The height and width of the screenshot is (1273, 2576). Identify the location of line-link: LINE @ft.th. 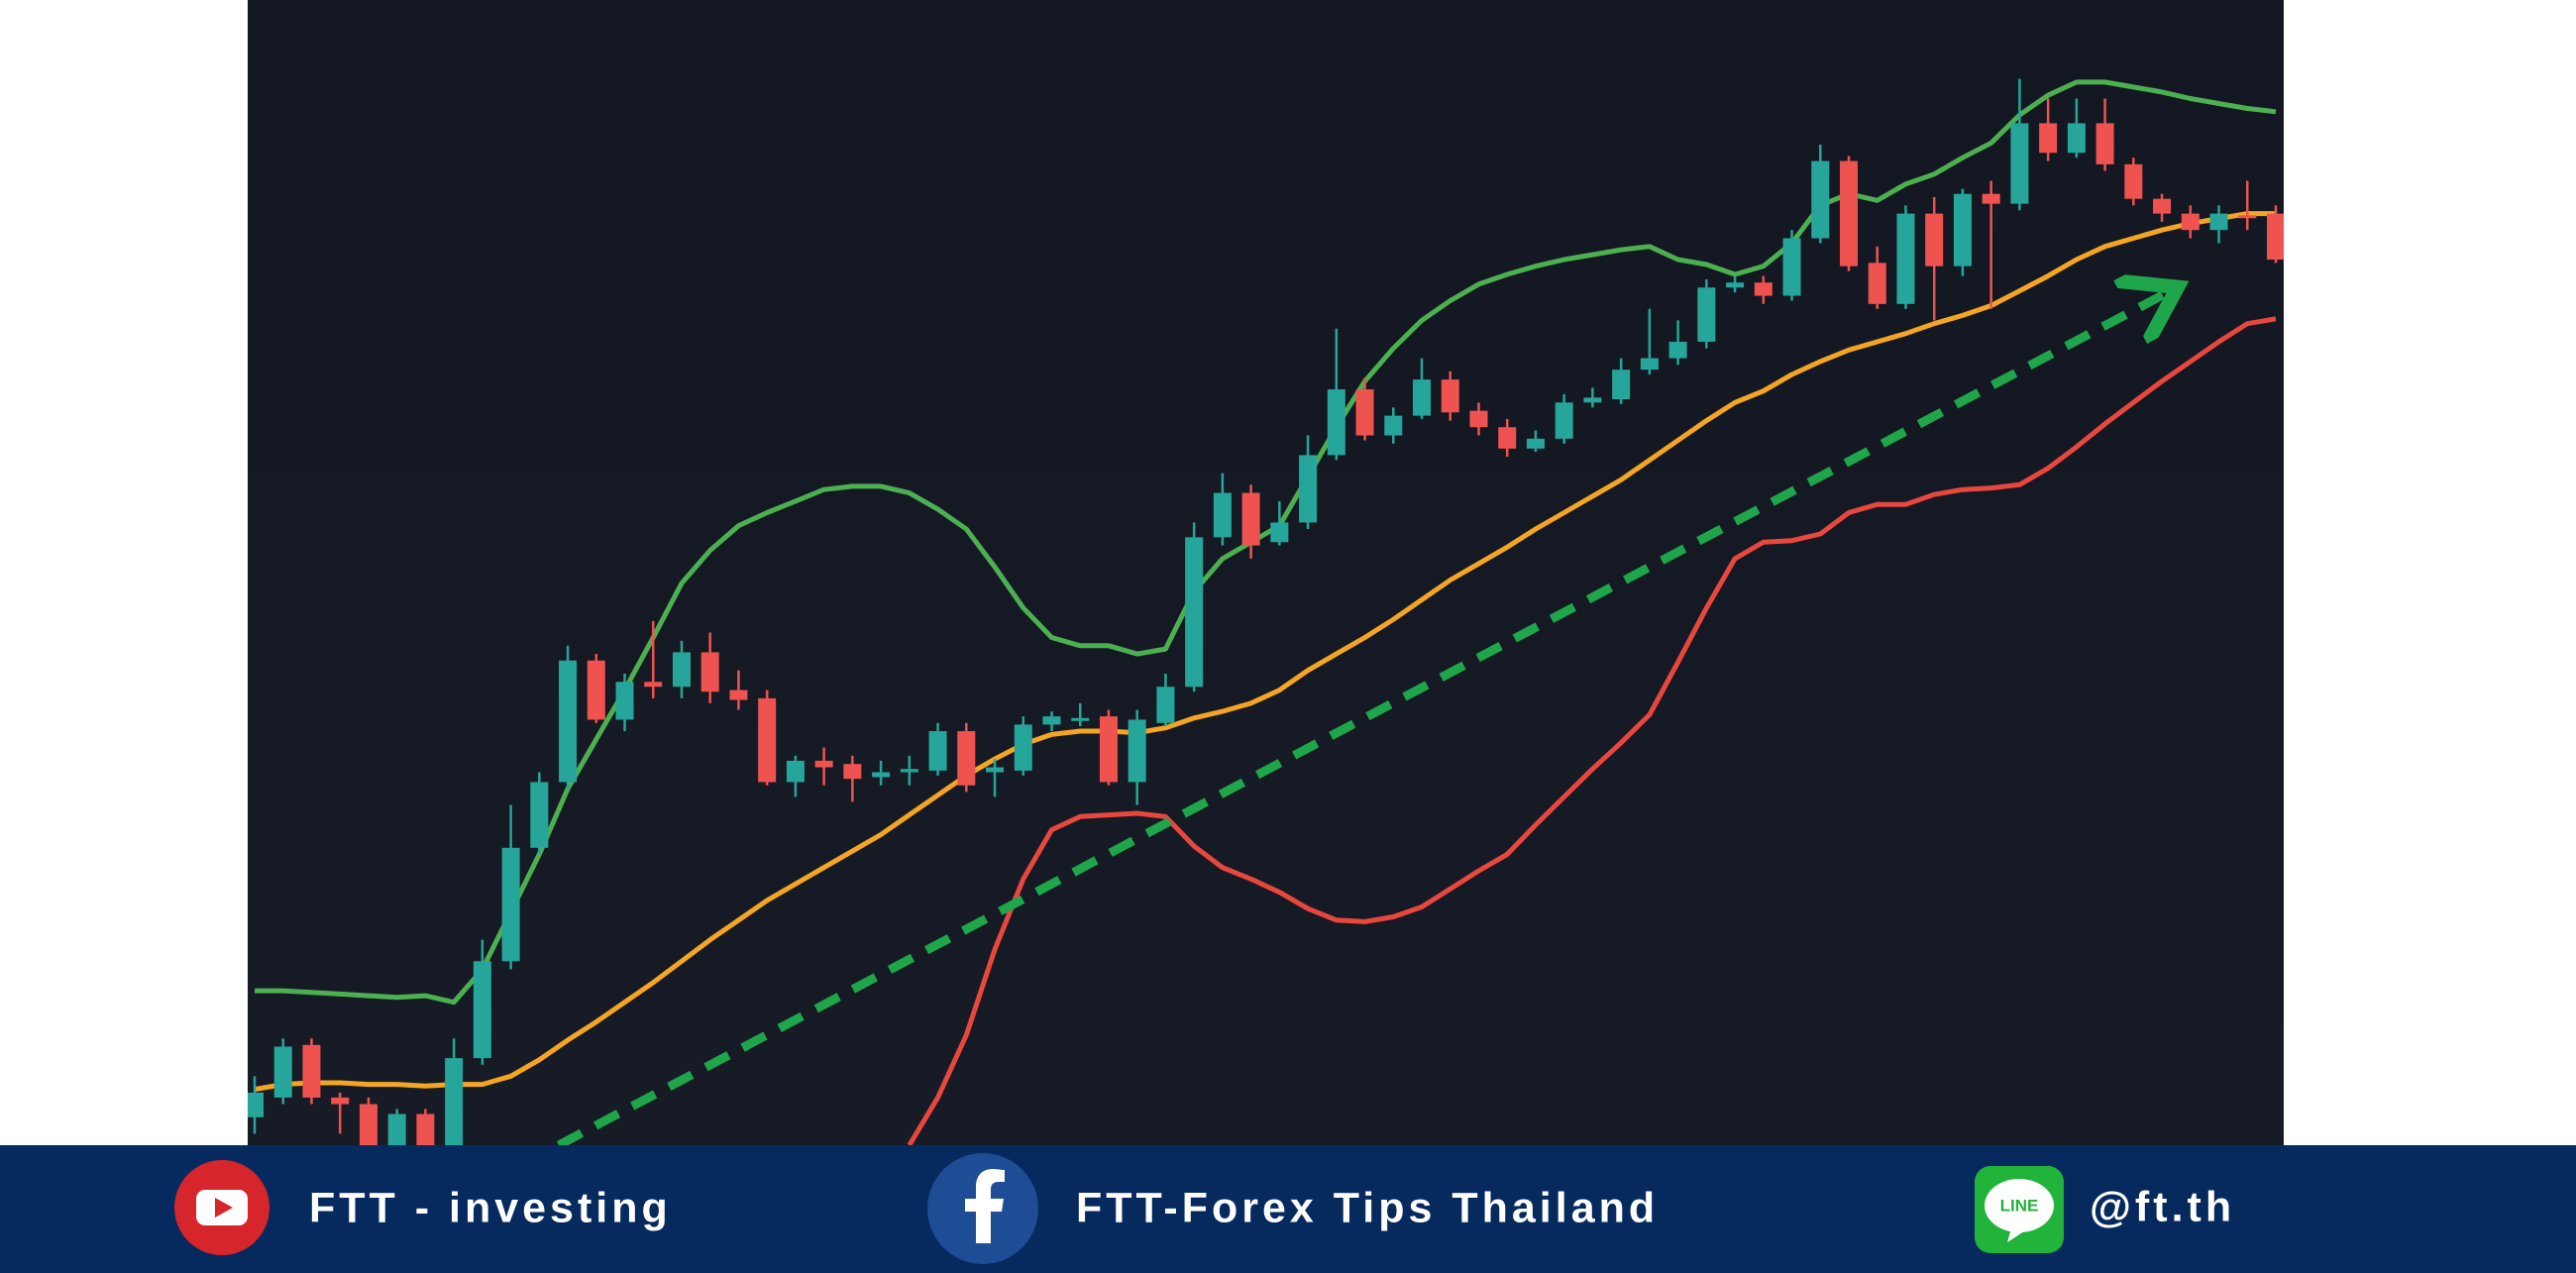
(2105, 1210).